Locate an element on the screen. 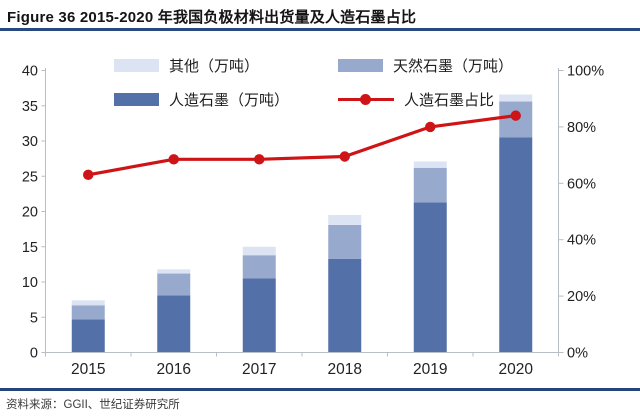 The height and width of the screenshot is (417, 640). share-line is located at coordinates (302, 145).